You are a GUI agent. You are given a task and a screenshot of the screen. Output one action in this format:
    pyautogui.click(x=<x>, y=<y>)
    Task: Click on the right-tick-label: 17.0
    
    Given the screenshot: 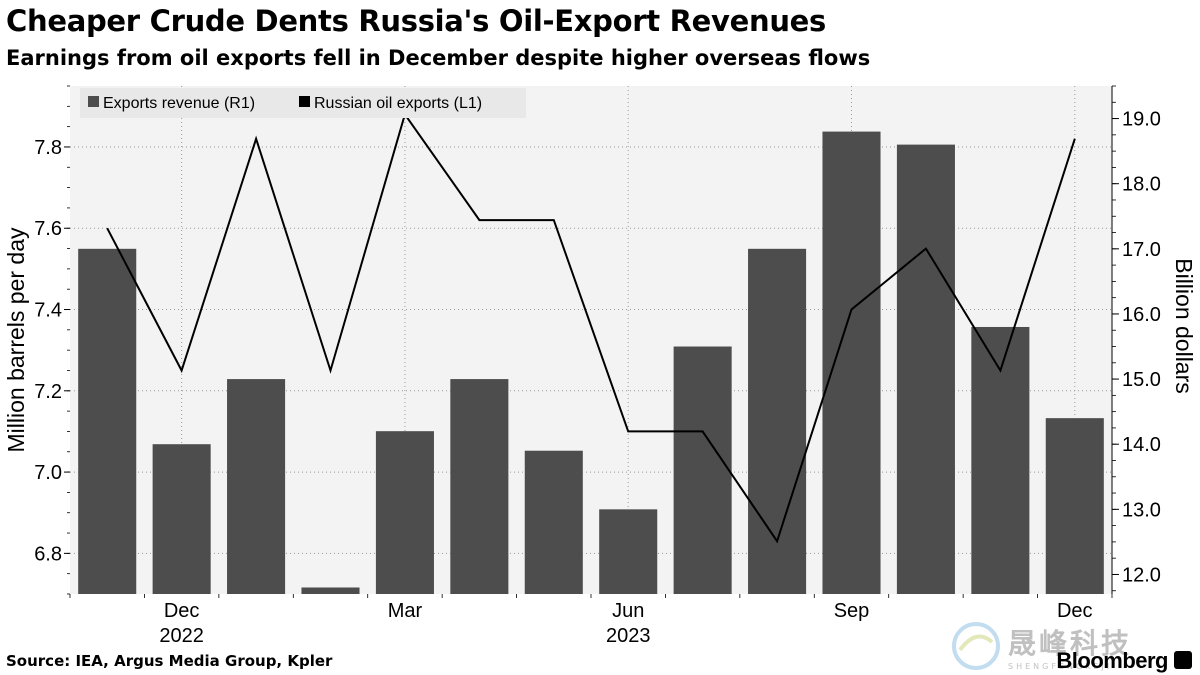 What is the action you would take?
    pyautogui.click(x=1141, y=250)
    